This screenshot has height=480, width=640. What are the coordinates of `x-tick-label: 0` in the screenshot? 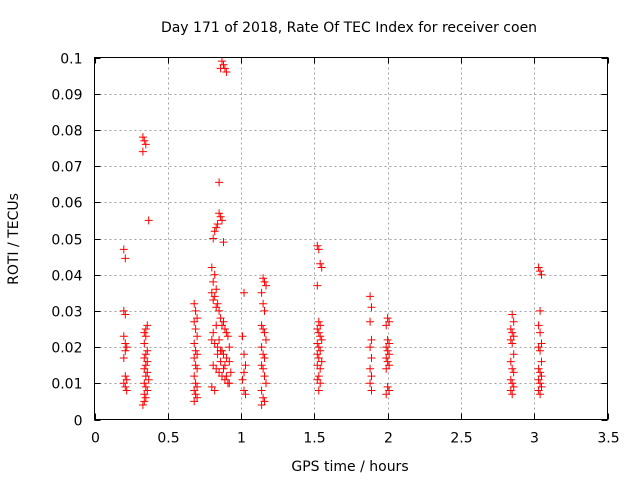 It's located at (95, 439).